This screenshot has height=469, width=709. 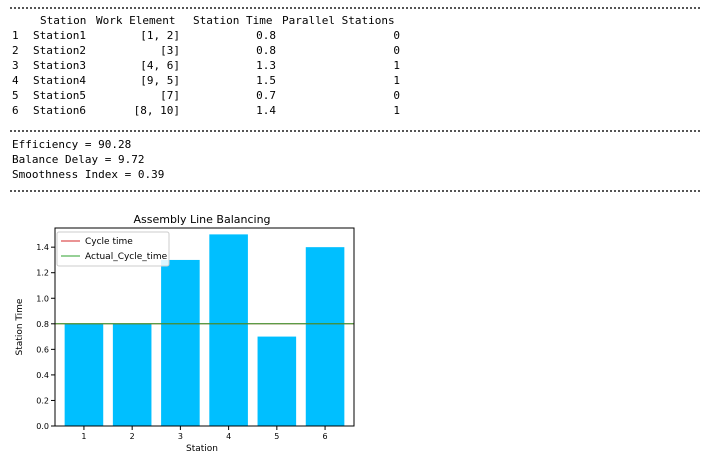 What do you see at coordinates (266, 95) in the screenshot?
I see `row-station-time: 0.7` at bounding box center [266, 95].